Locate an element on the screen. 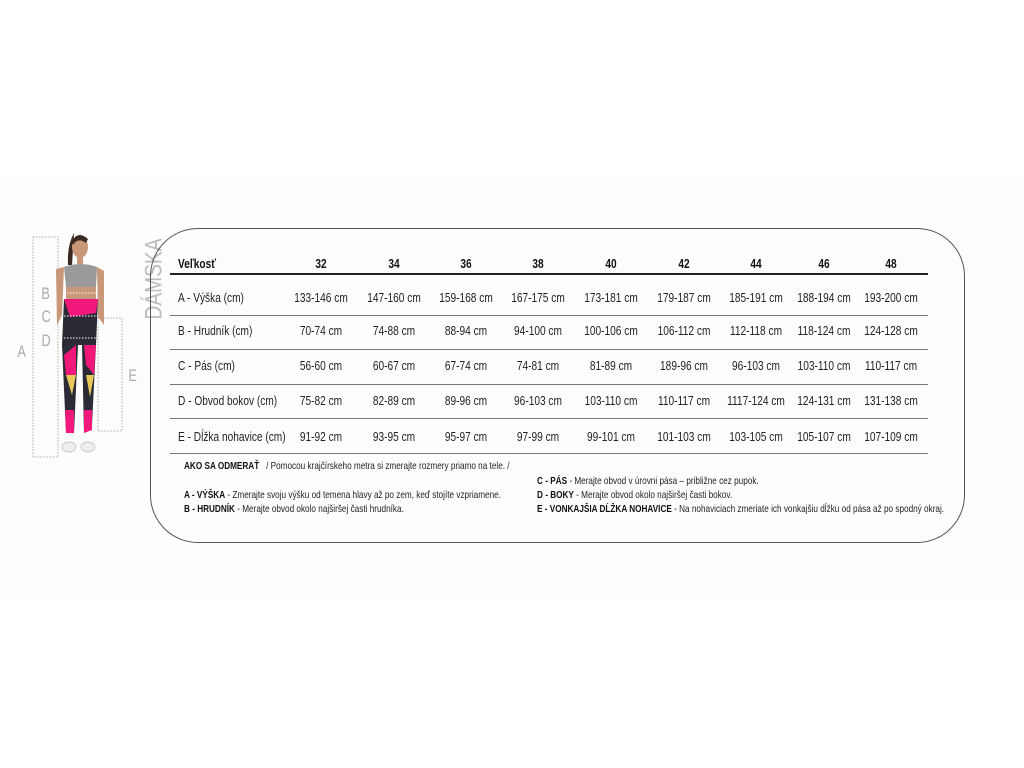  table-cell: 188-194 cm is located at coordinates (824, 297).